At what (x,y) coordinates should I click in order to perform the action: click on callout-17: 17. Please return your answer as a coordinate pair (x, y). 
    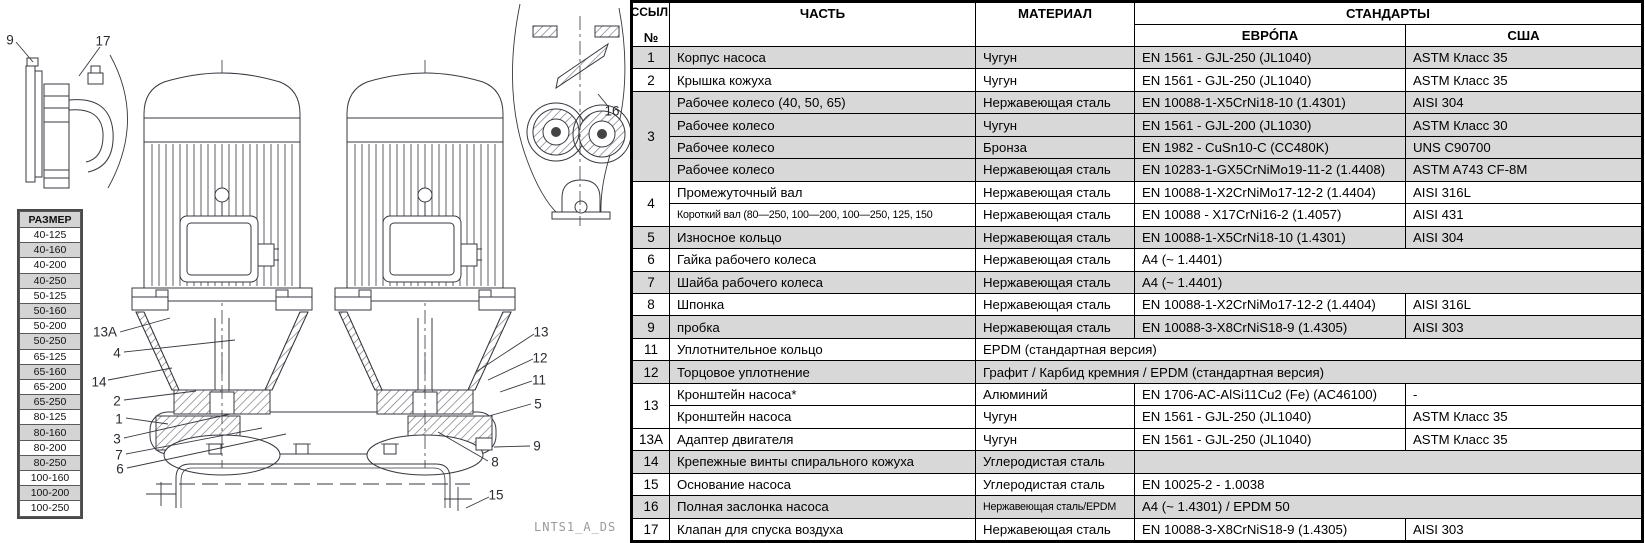
    Looking at the image, I should click on (103, 41).